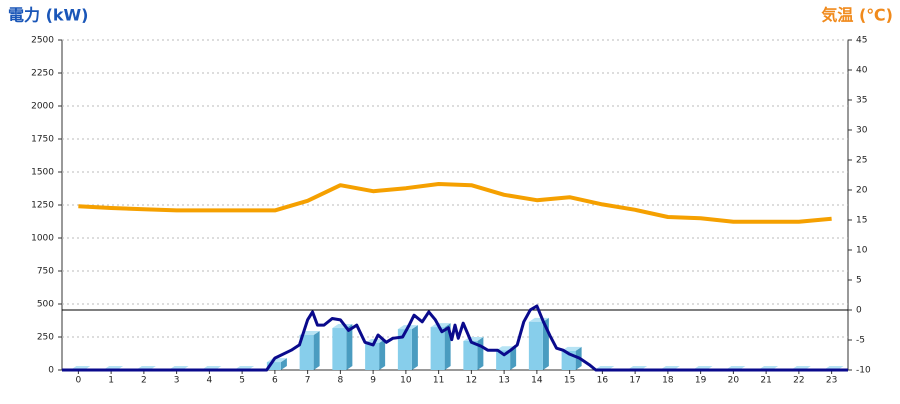 The height and width of the screenshot is (404, 900). I want to click on x-tick-label: 20, so click(734, 381).